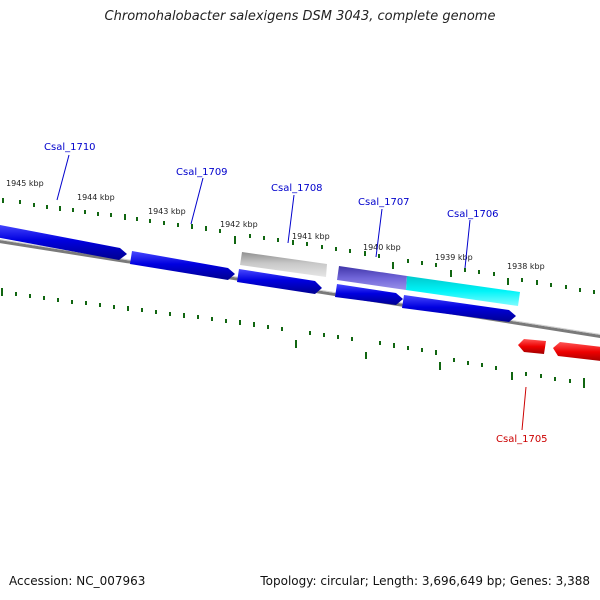 The image size is (600, 600). What do you see at coordinates (384, 202) in the screenshot?
I see `gene-label-csal-1707: Csal_1707` at bounding box center [384, 202].